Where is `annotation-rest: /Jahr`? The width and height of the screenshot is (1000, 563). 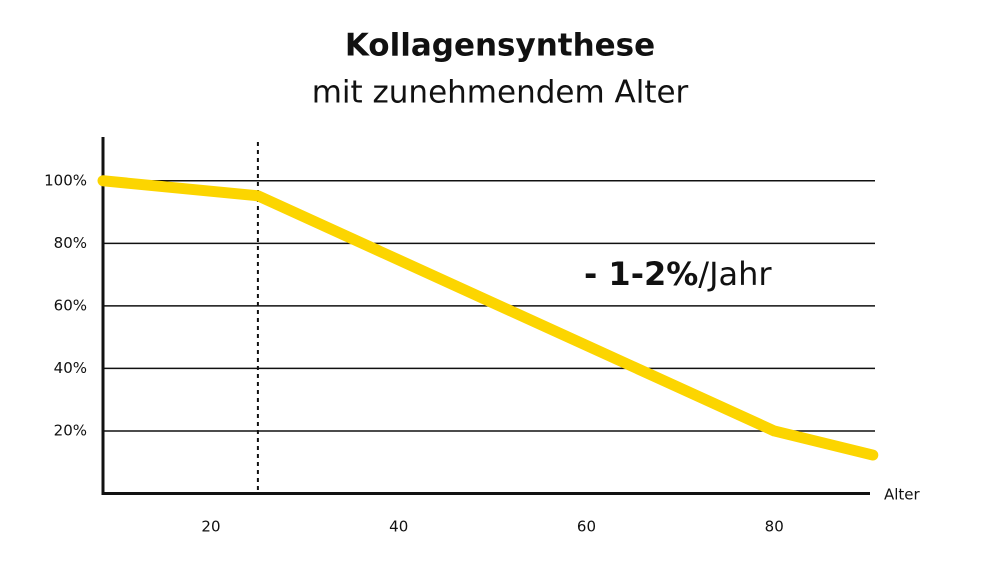
annotation-rest: /Jahr is located at coordinates (735, 274).